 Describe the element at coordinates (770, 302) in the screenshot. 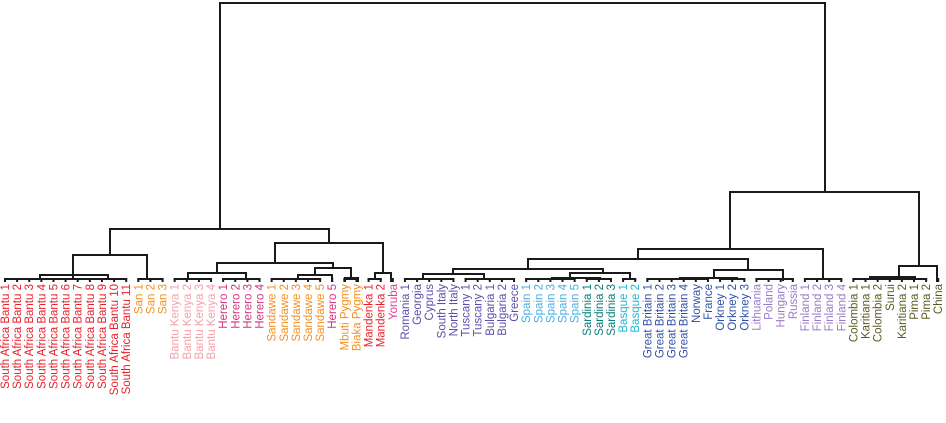

I see `leaf-label: Poland` at that location.